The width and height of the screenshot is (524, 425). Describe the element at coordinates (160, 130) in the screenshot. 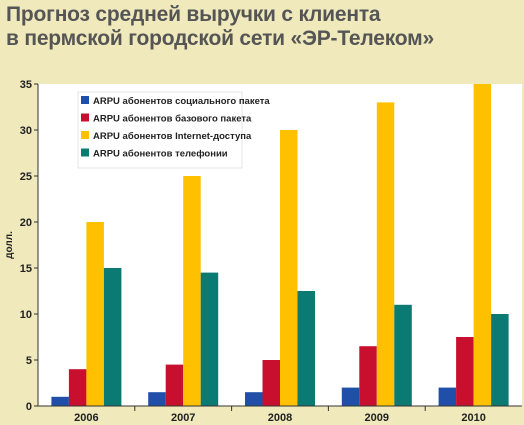

I see `legend-box` at that location.